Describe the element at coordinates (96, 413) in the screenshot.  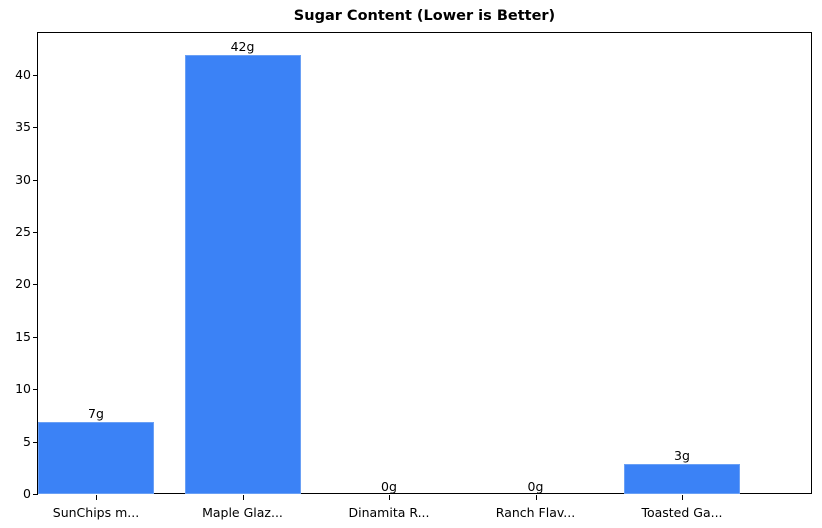
I see `bar-value-label: 7g` at that location.